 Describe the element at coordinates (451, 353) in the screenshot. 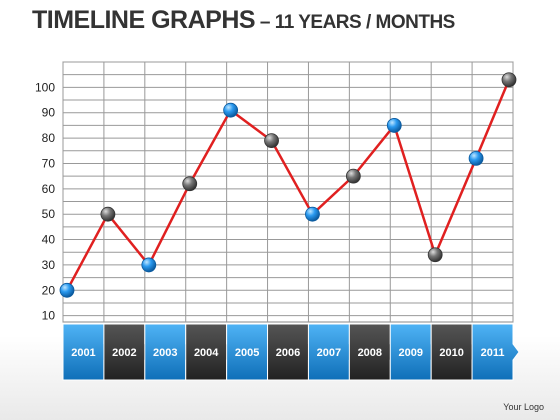

I see `x-tick-label: 2010` at that location.